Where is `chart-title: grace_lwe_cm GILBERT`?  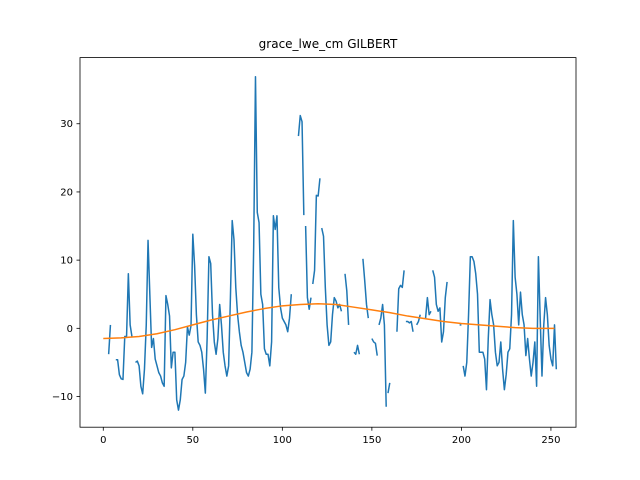
chart-title: grace_lwe_cm GILBERT is located at coordinates (328, 44).